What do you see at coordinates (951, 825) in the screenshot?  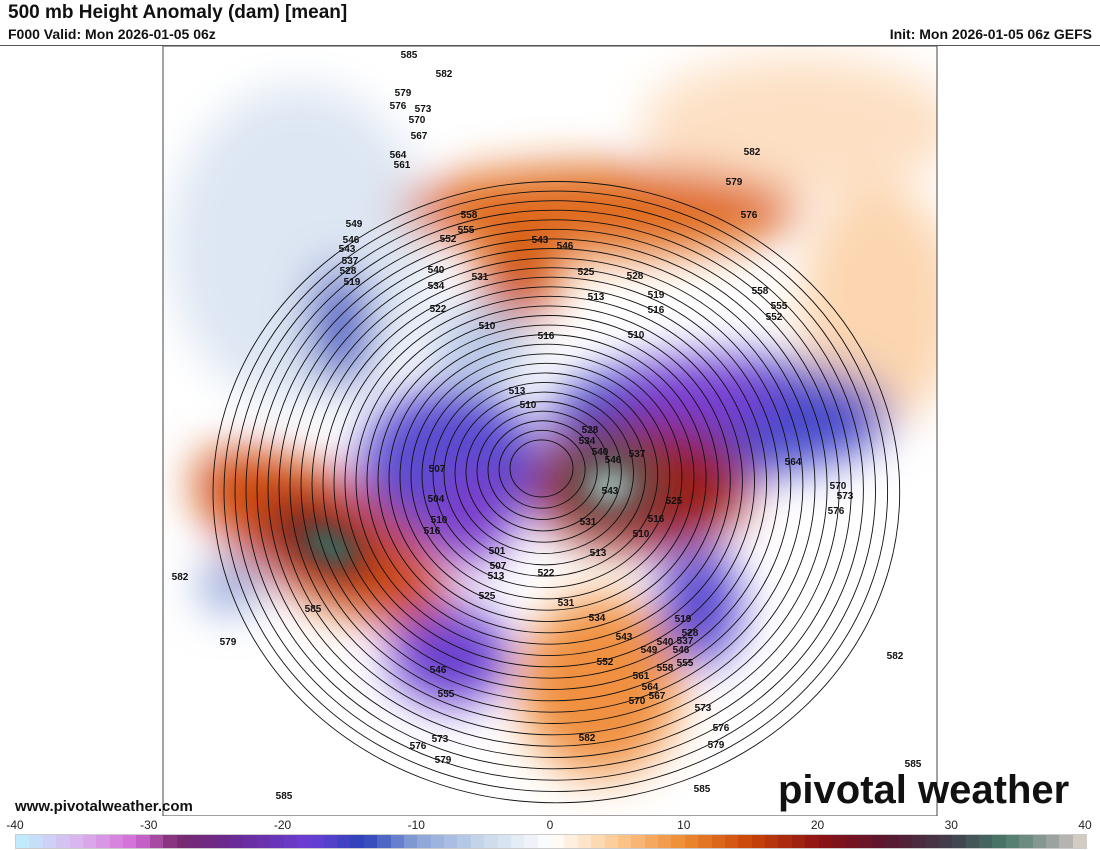 I see `colorbar-tick-label: 30` at bounding box center [951, 825].